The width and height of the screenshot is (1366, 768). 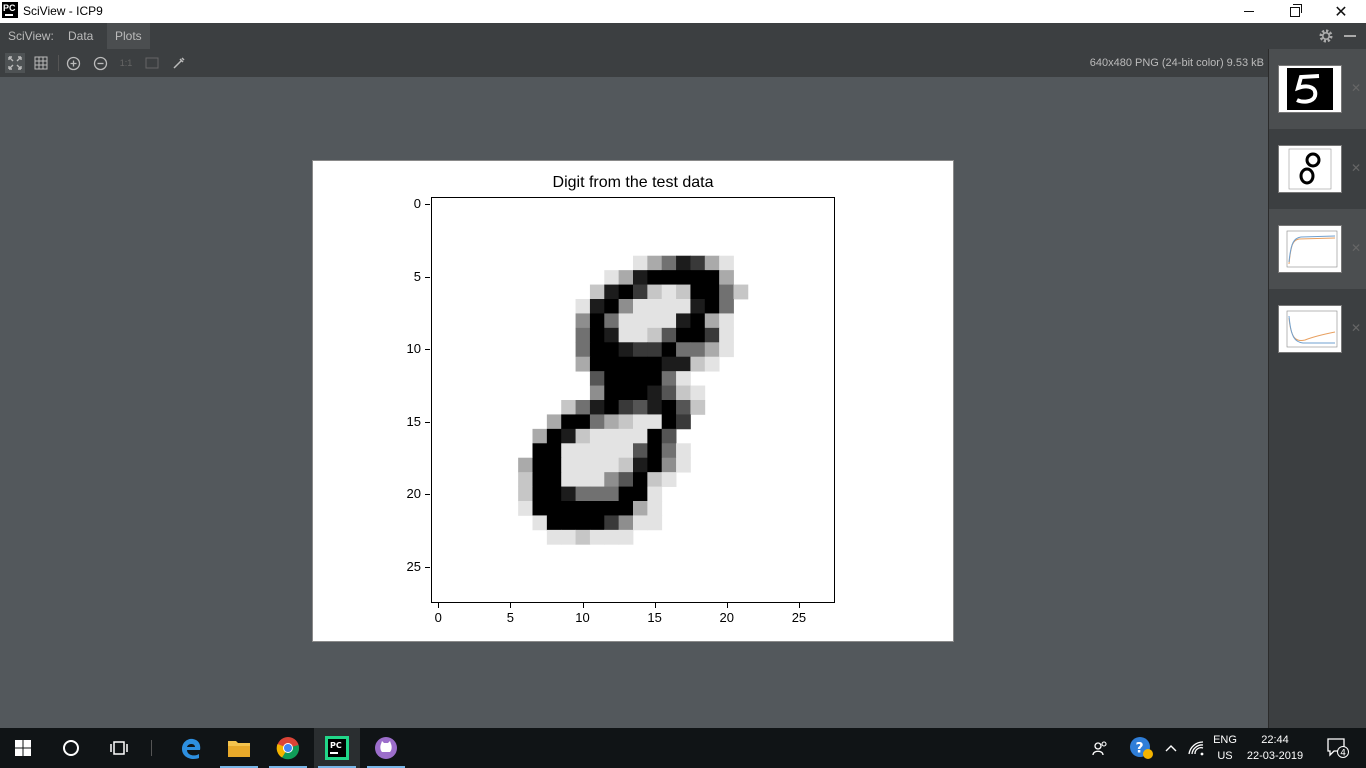 I want to click on task-view-button, so click(x=119, y=748).